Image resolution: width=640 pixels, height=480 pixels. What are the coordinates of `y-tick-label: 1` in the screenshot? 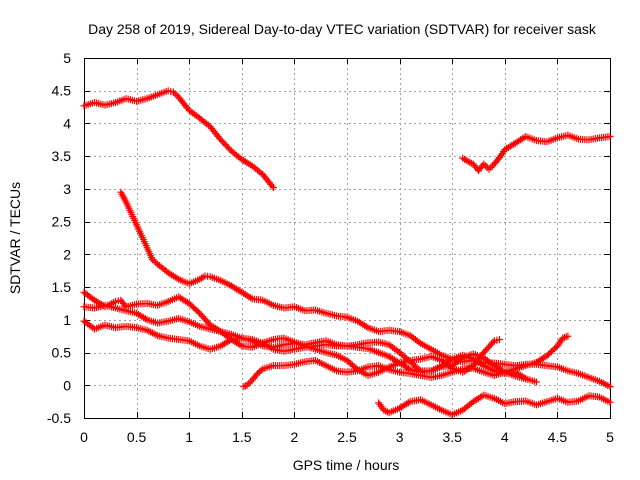 It's located at (67, 320).